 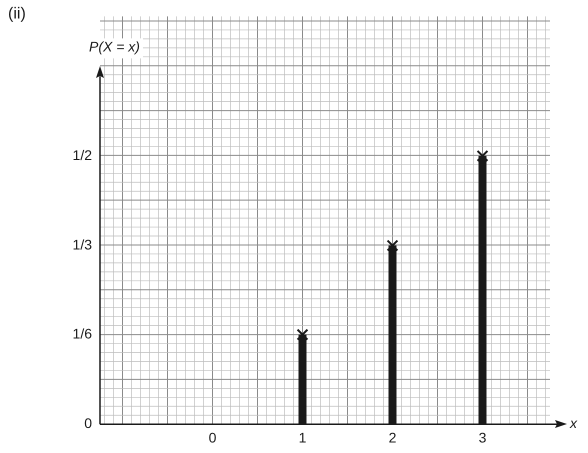 What do you see at coordinates (302, 437) in the screenshot?
I see `x-tick-label: 1` at bounding box center [302, 437].